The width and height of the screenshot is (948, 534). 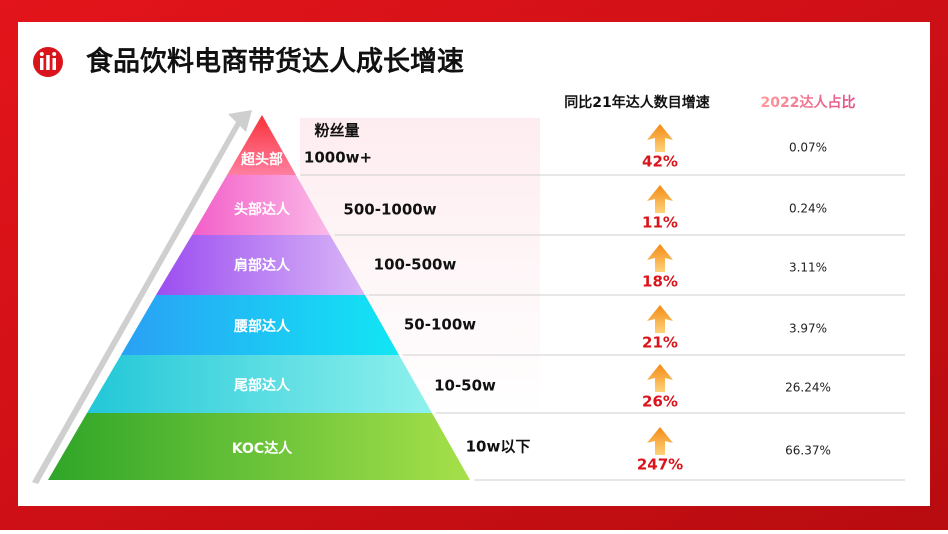 I want to click on share-value: 3.11%, so click(x=808, y=268).